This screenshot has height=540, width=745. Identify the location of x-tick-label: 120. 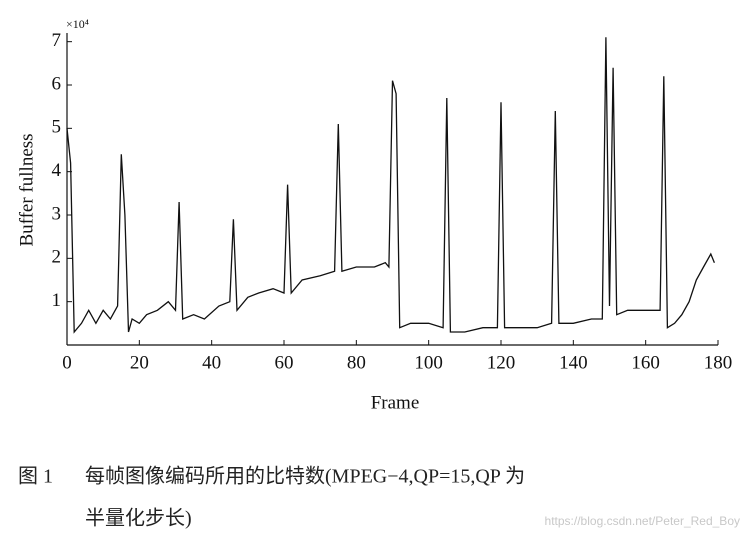
(501, 362).